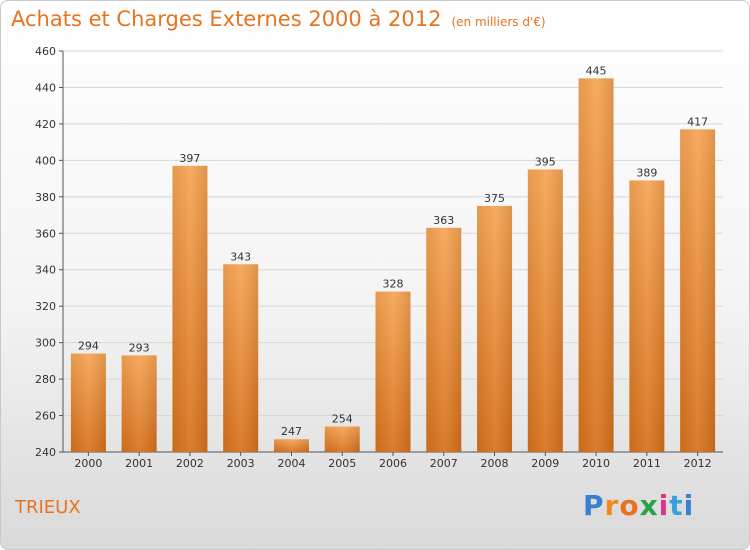 Image resolution: width=750 pixels, height=550 pixels. What do you see at coordinates (647, 463) in the screenshot?
I see `x-tick-label: 2011` at bounding box center [647, 463].